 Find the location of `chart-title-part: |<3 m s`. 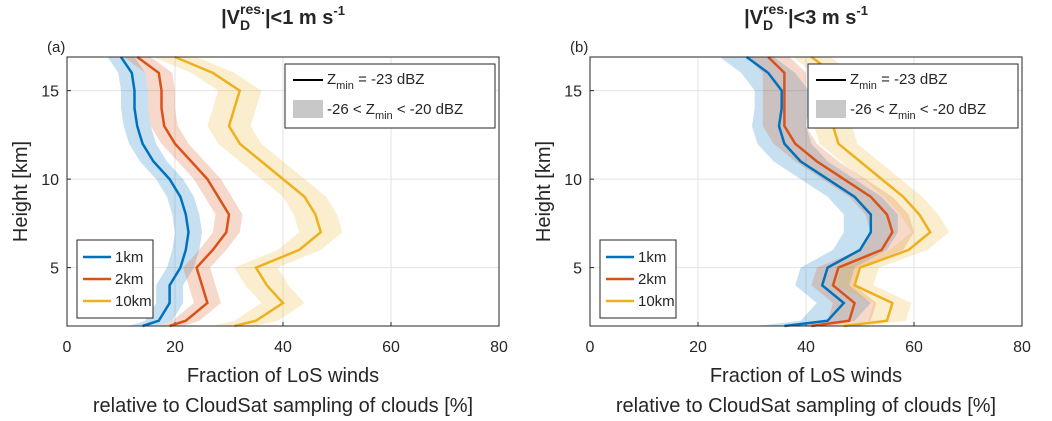

chart-title-part: |<3 m s is located at coordinates (822, 18).